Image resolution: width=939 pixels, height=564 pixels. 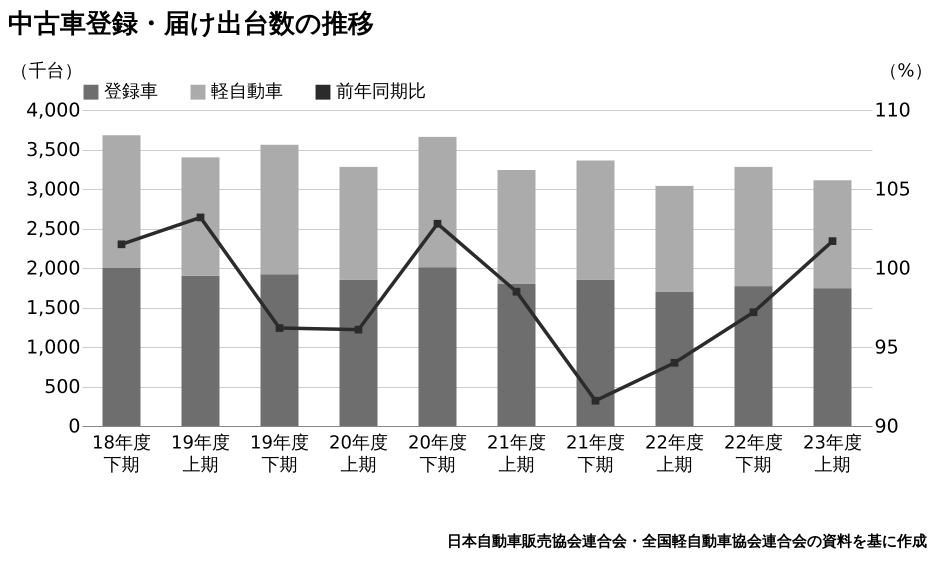 What do you see at coordinates (53, 308) in the screenshot?
I see `y-tick-label: 1,500` at bounding box center [53, 308].